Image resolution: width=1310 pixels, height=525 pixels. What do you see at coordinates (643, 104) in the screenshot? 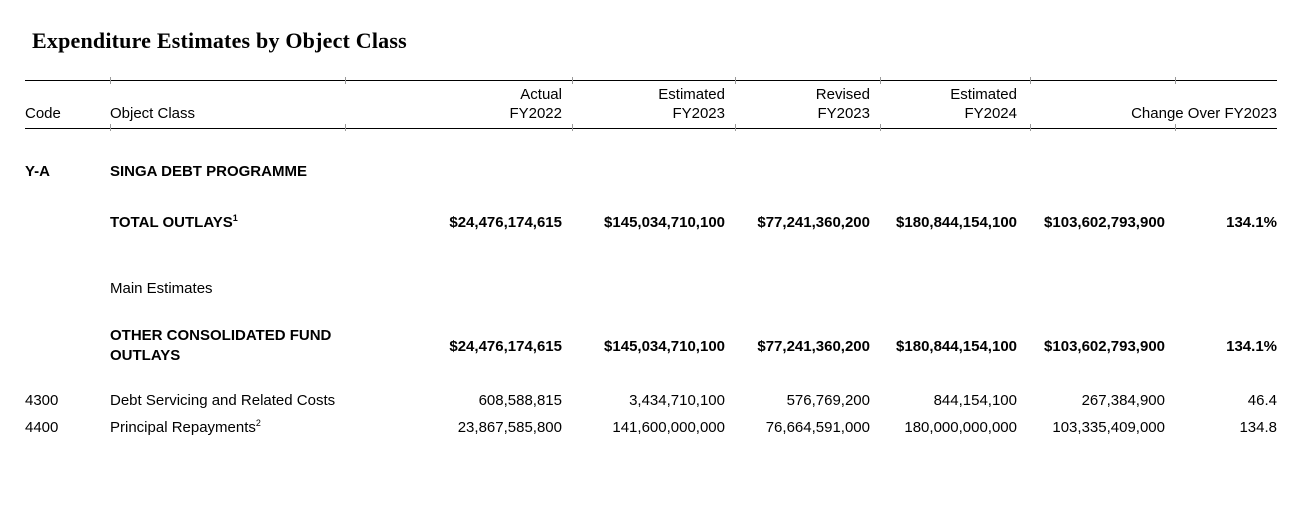
I see `column-header-estimated-fy2023: Estimated FY2023` at bounding box center [643, 104].